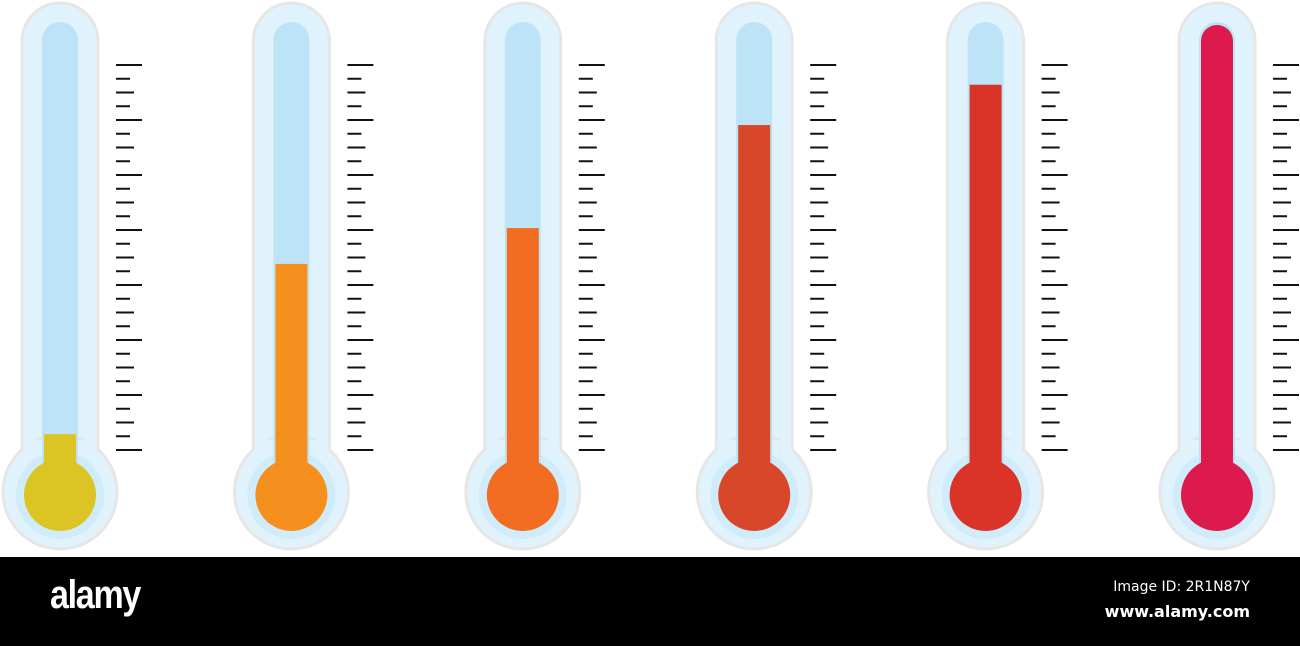  I want to click on thermometer-tube, so click(60, 252).